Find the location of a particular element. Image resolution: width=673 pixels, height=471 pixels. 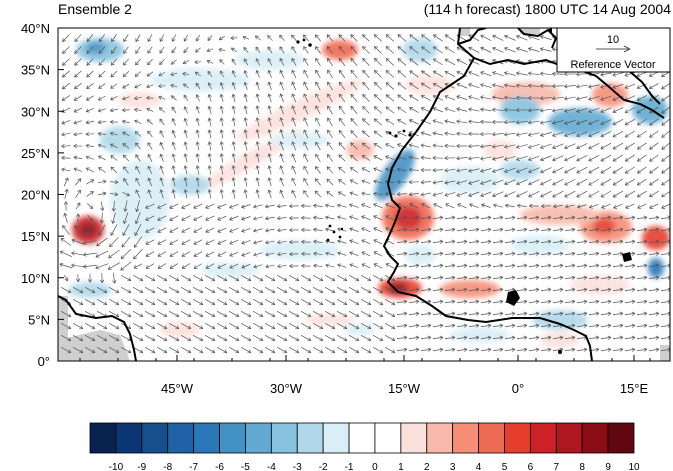

lat-tick-label: 20°N is located at coordinates (35, 195).